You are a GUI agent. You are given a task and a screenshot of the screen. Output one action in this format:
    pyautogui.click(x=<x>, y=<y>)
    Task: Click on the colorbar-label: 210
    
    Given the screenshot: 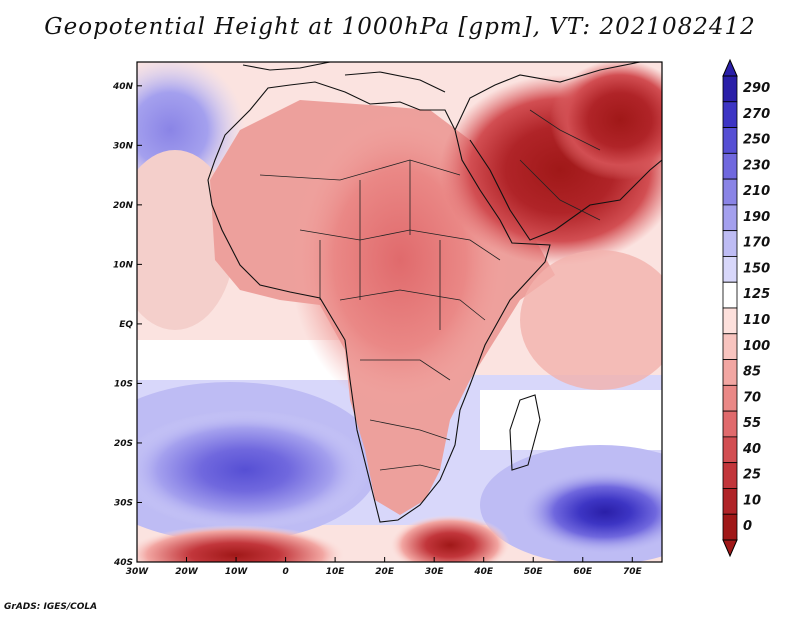 What is the action you would take?
    pyautogui.click(x=756, y=191)
    